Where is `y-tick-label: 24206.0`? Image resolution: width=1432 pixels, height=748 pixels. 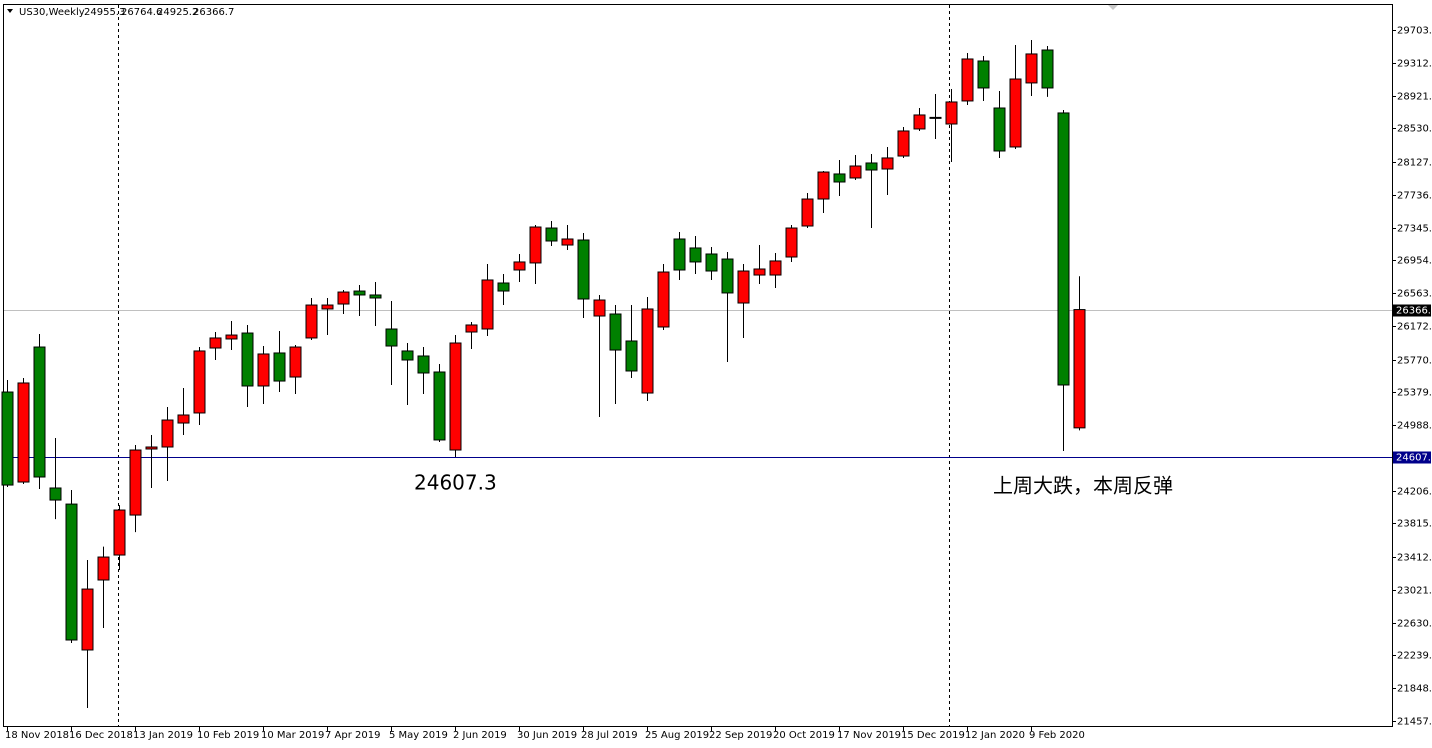 y-tick-label: 24206.0 is located at coordinates (1414, 492).